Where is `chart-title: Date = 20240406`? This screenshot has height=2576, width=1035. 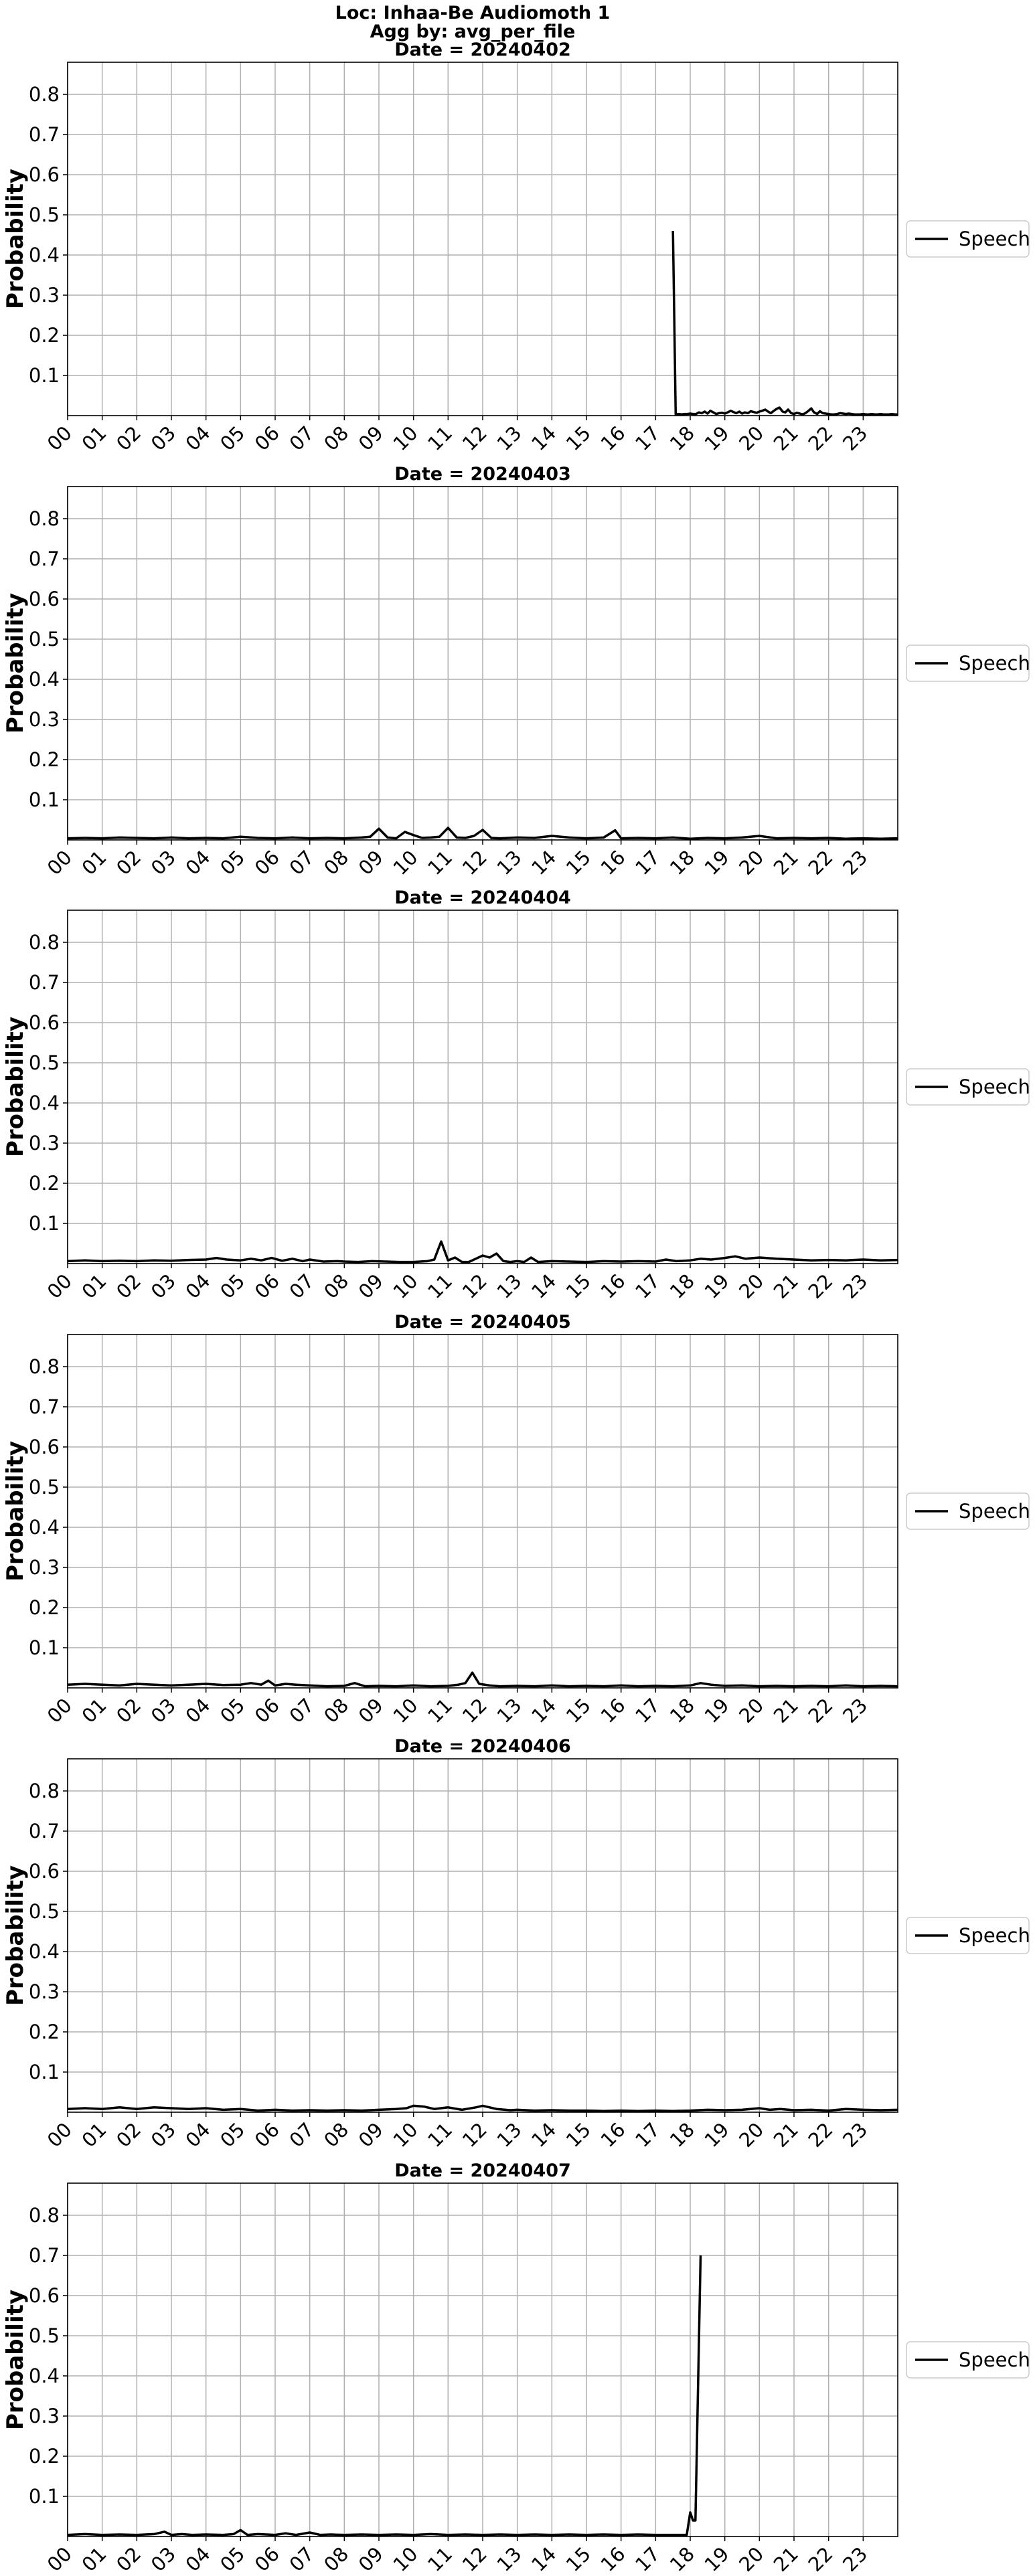
chart-title: Date = 20240406 is located at coordinates (483, 1746).